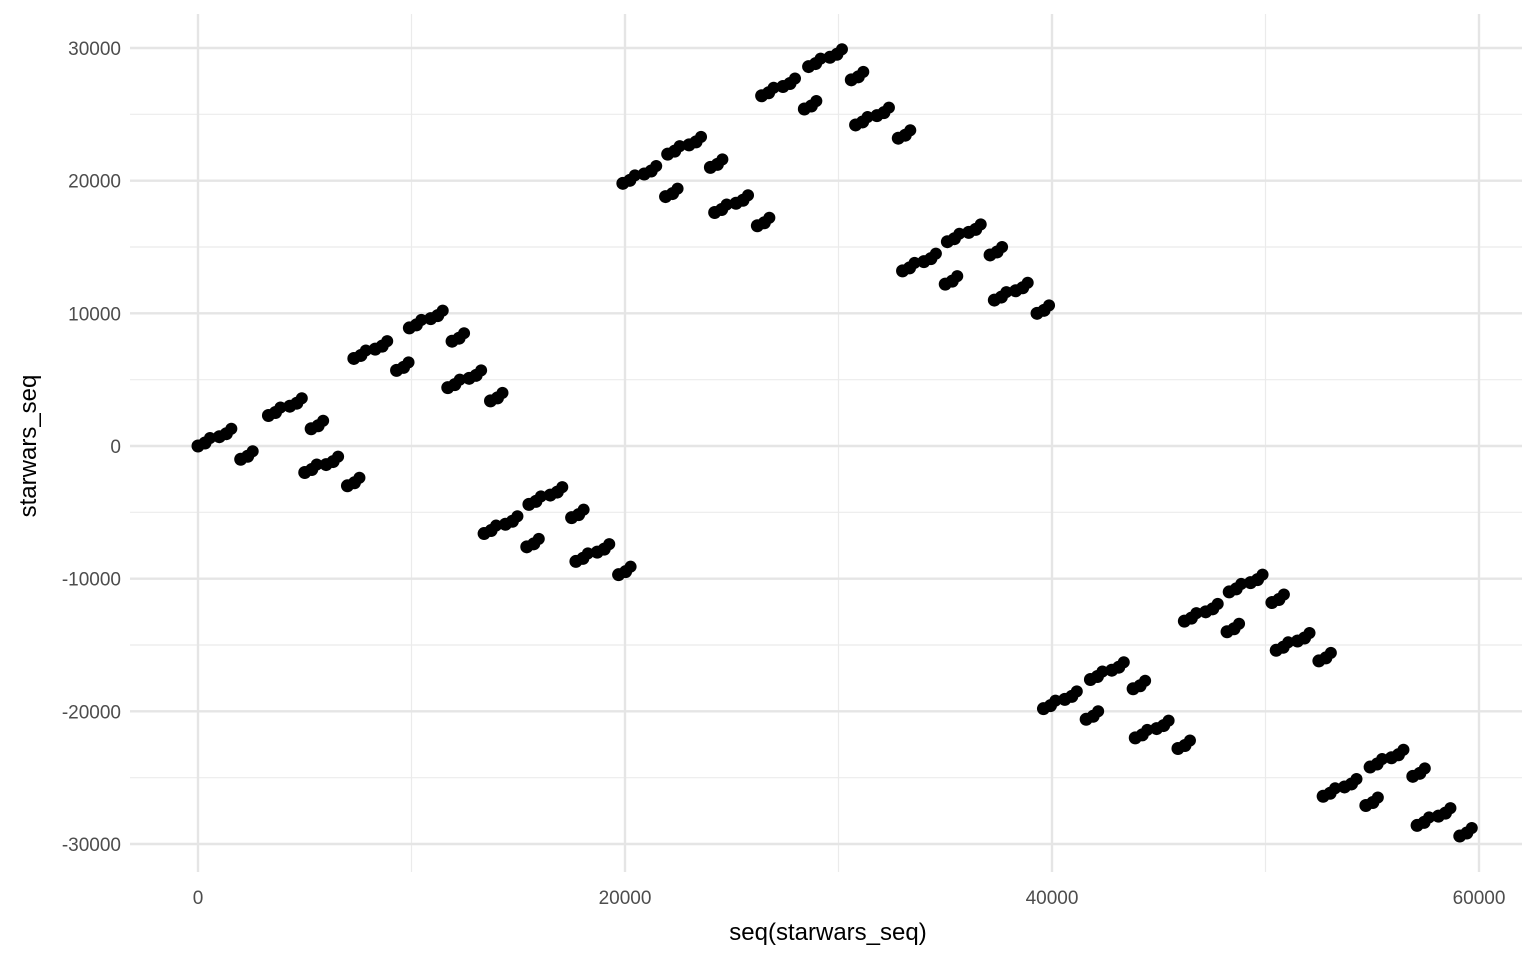 The image size is (1536, 960). What do you see at coordinates (1052, 898) in the screenshot?
I see `x-tick-label: 40000` at bounding box center [1052, 898].